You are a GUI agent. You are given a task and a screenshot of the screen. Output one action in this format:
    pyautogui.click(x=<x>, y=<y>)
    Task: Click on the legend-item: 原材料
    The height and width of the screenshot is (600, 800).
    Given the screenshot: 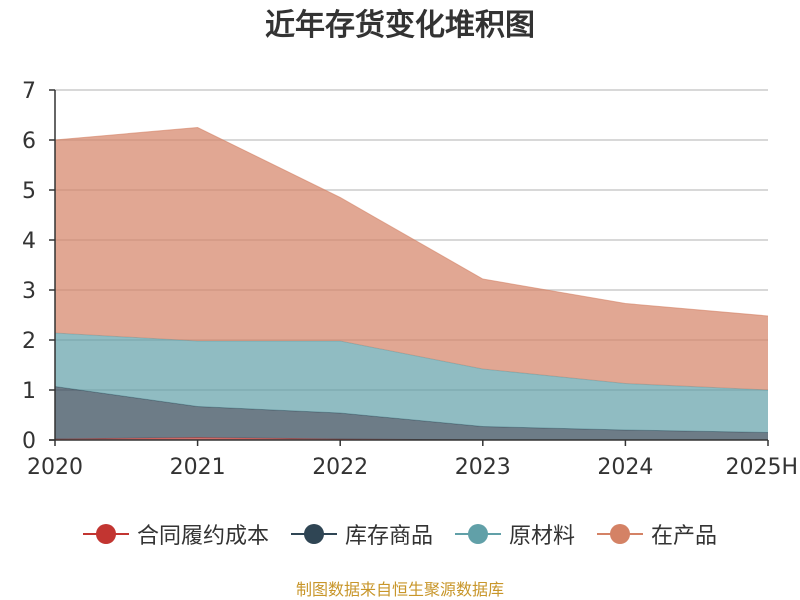 What is the action you would take?
    pyautogui.click(x=515, y=534)
    